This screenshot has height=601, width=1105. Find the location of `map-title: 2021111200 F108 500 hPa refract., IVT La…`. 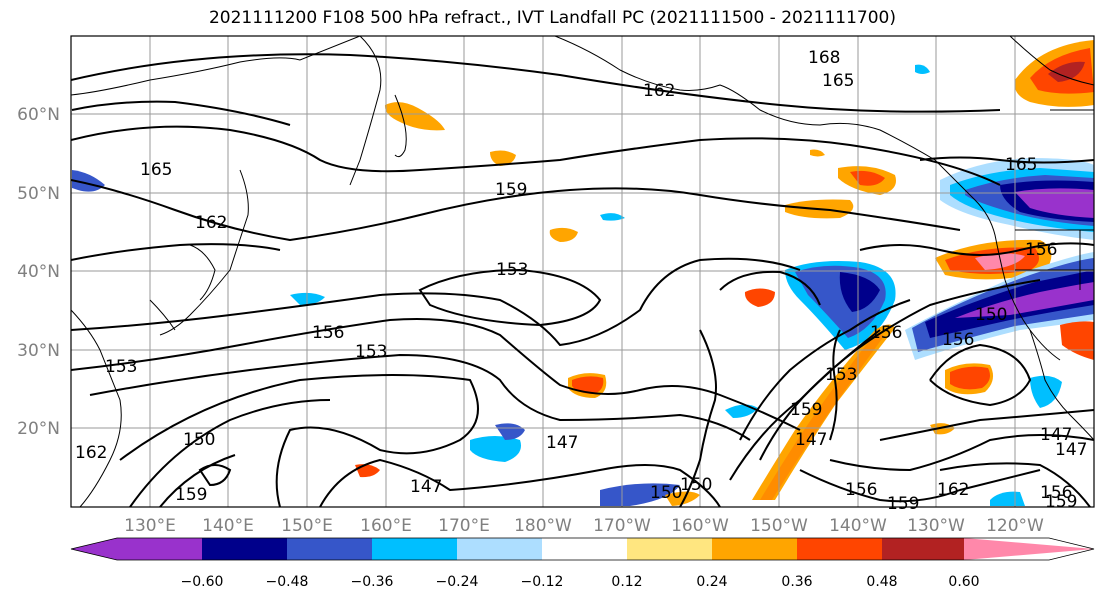

map-title: 2021111200 F108 500 hPa refract., IVT La… is located at coordinates (552, 18).